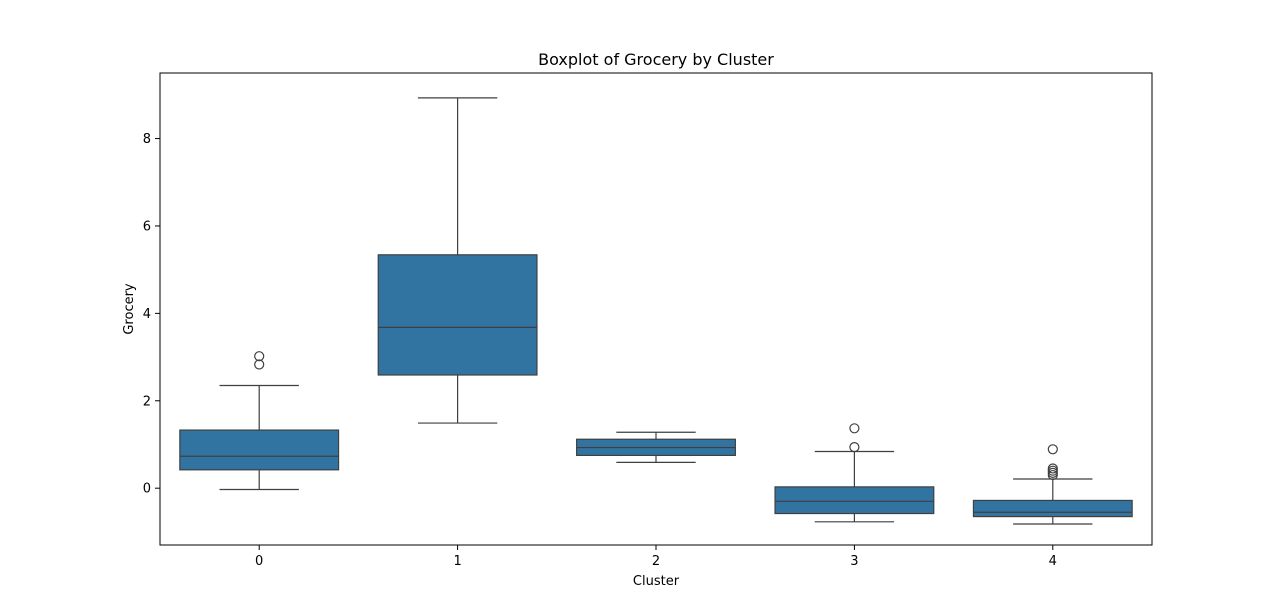 This screenshot has width=1280, height=612. Describe the element at coordinates (147, 489) in the screenshot. I see `y-tick-label: 0` at that location.